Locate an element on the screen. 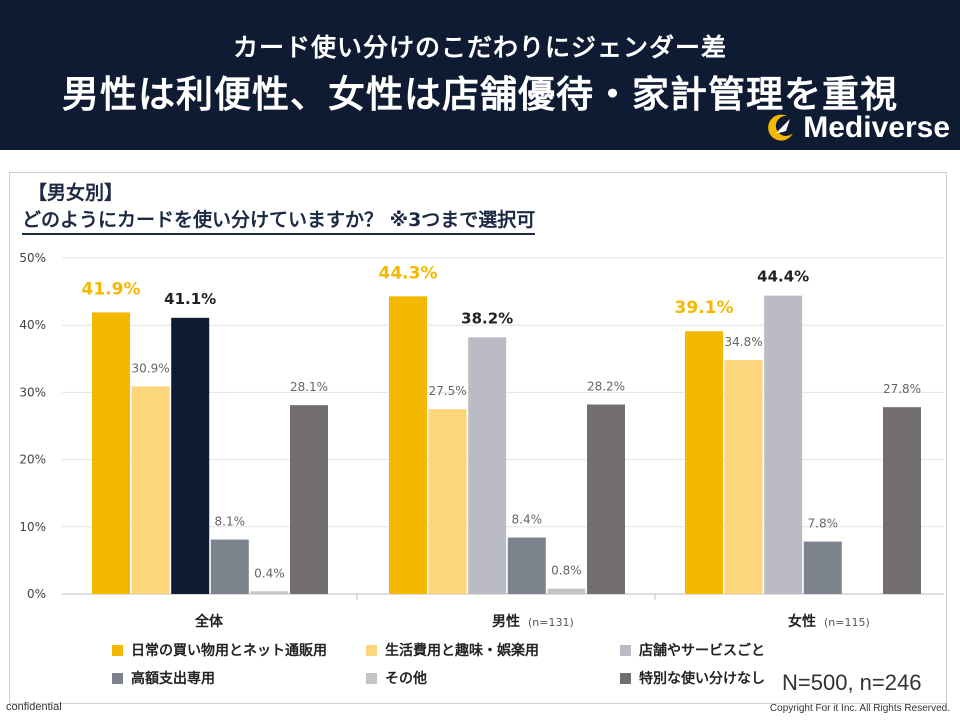 The height and width of the screenshot is (720, 960). data-label: 44.4% is located at coordinates (783, 277).